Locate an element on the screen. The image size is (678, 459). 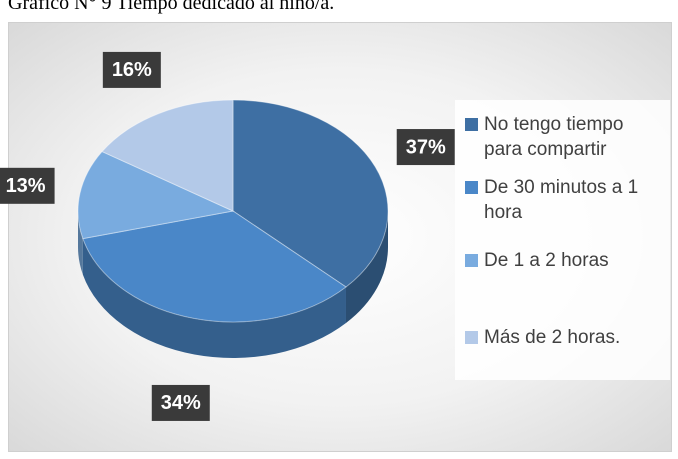
data-label: 13% is located at coordinates (26, 186).